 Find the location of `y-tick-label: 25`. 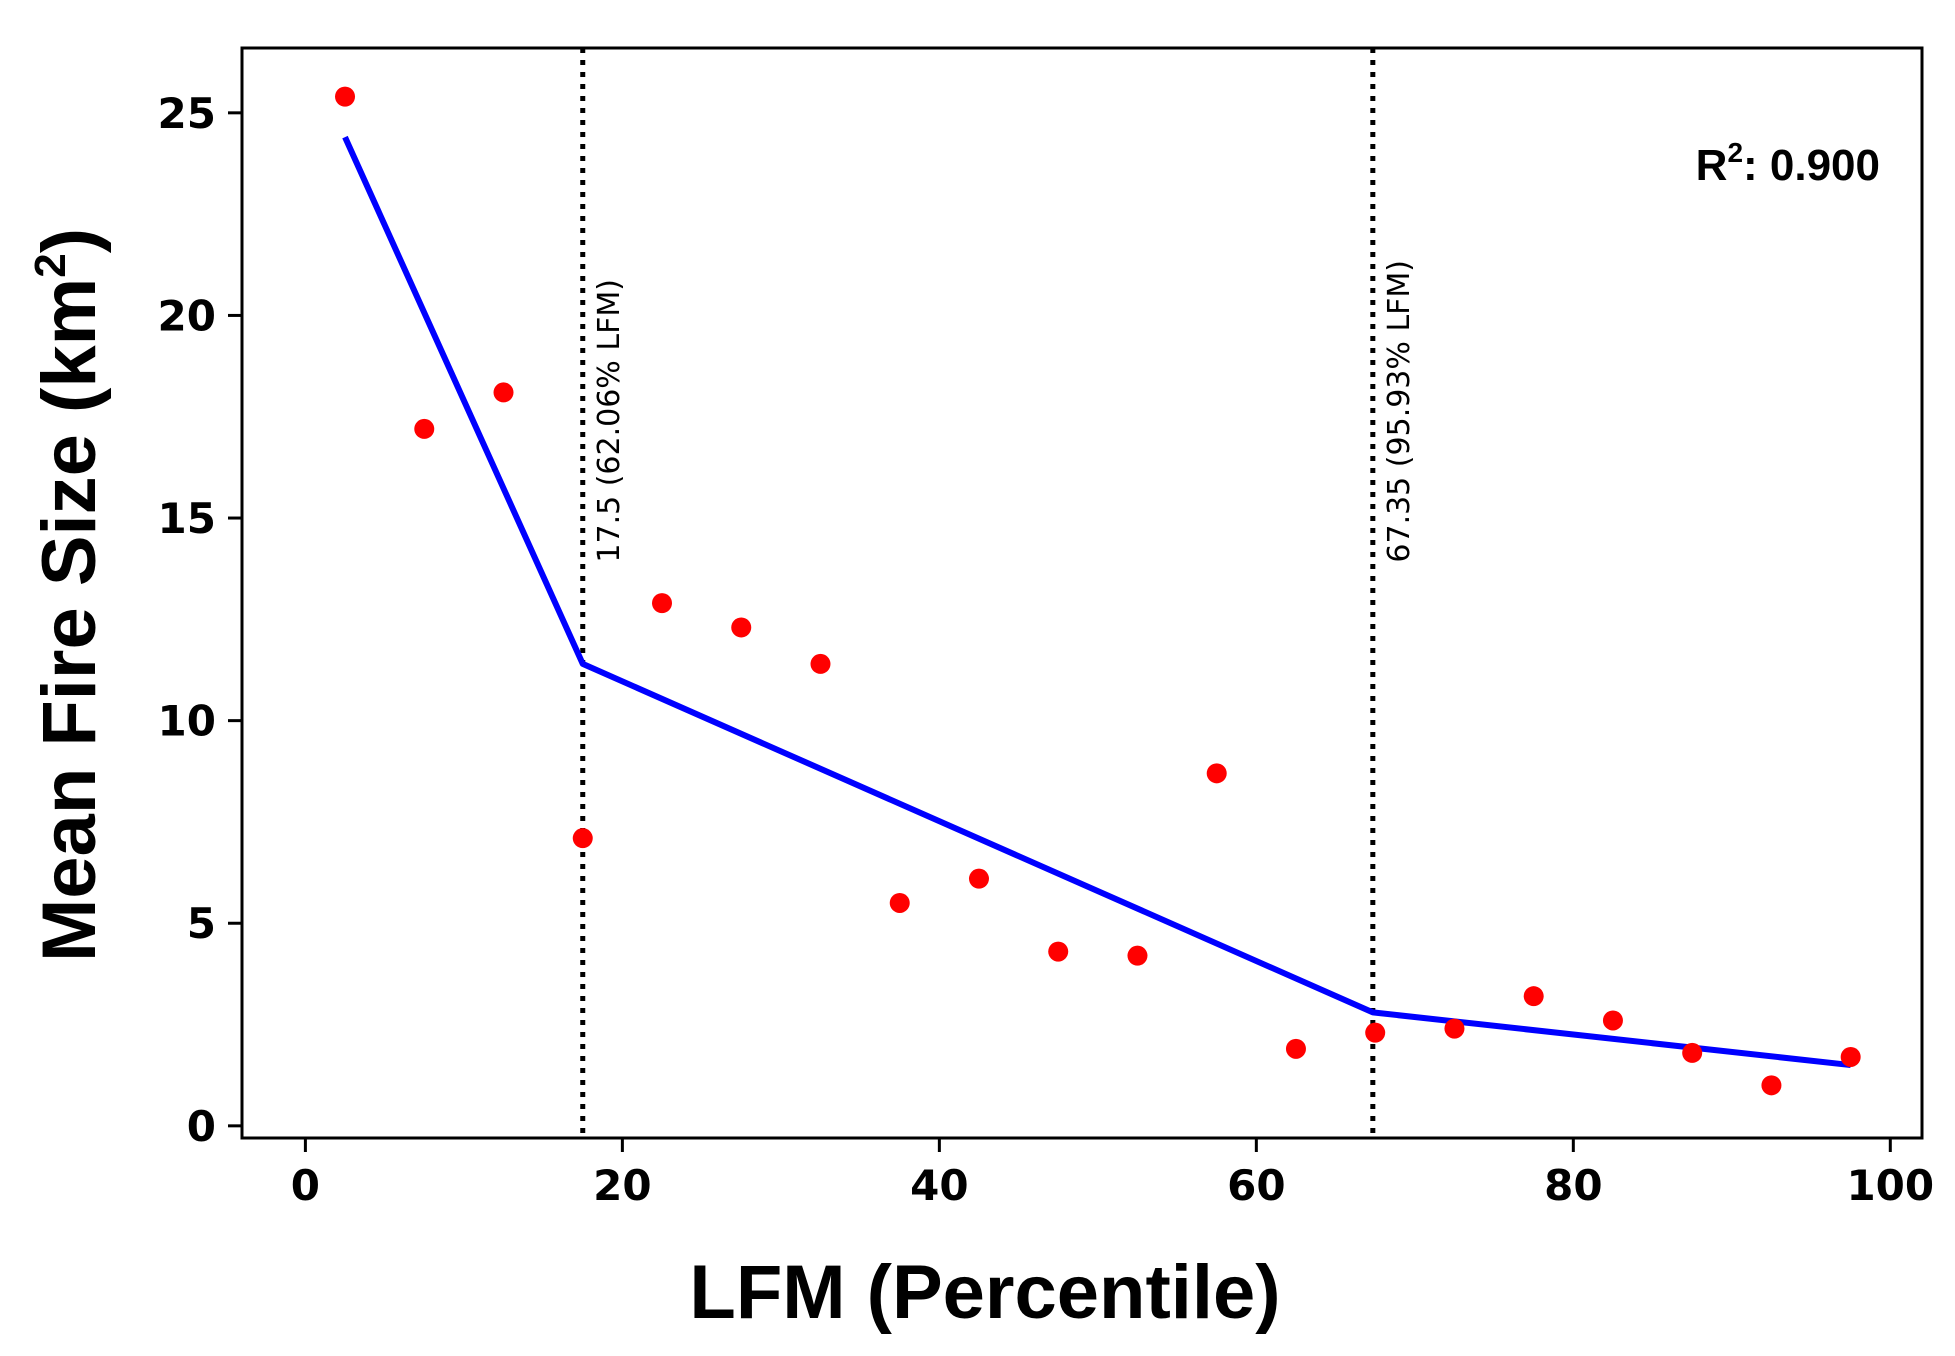

y-tick-label: 25 is located at coordinates (187, 113).